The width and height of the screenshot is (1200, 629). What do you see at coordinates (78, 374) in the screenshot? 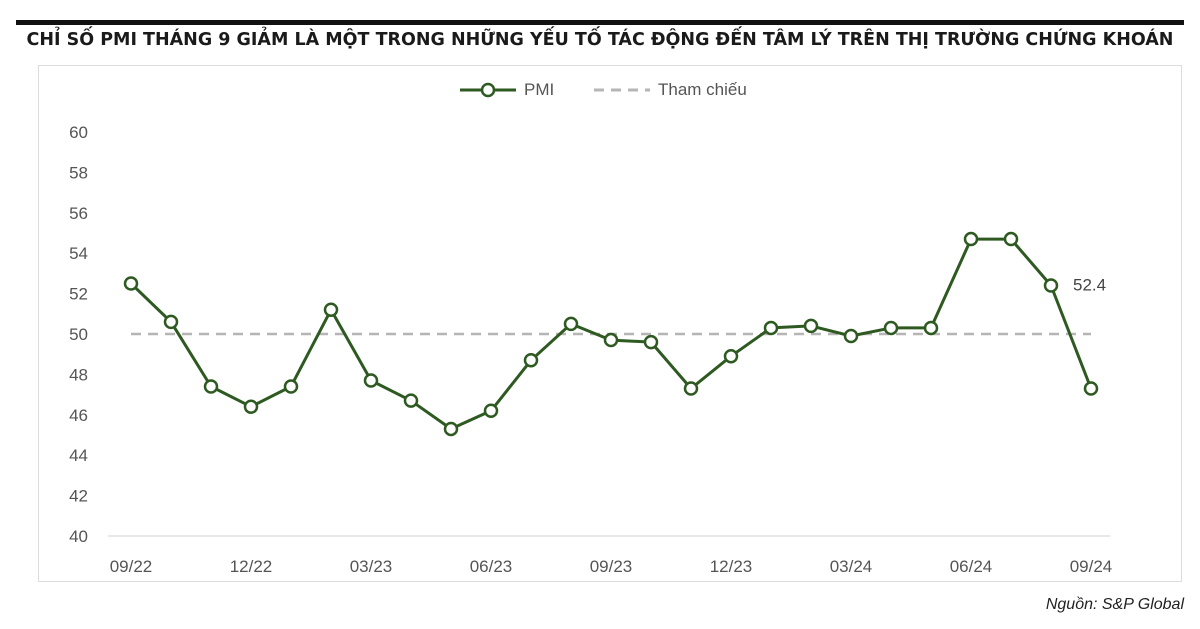
I see `y-tick-label: 48` at bounding box center [78, 374].